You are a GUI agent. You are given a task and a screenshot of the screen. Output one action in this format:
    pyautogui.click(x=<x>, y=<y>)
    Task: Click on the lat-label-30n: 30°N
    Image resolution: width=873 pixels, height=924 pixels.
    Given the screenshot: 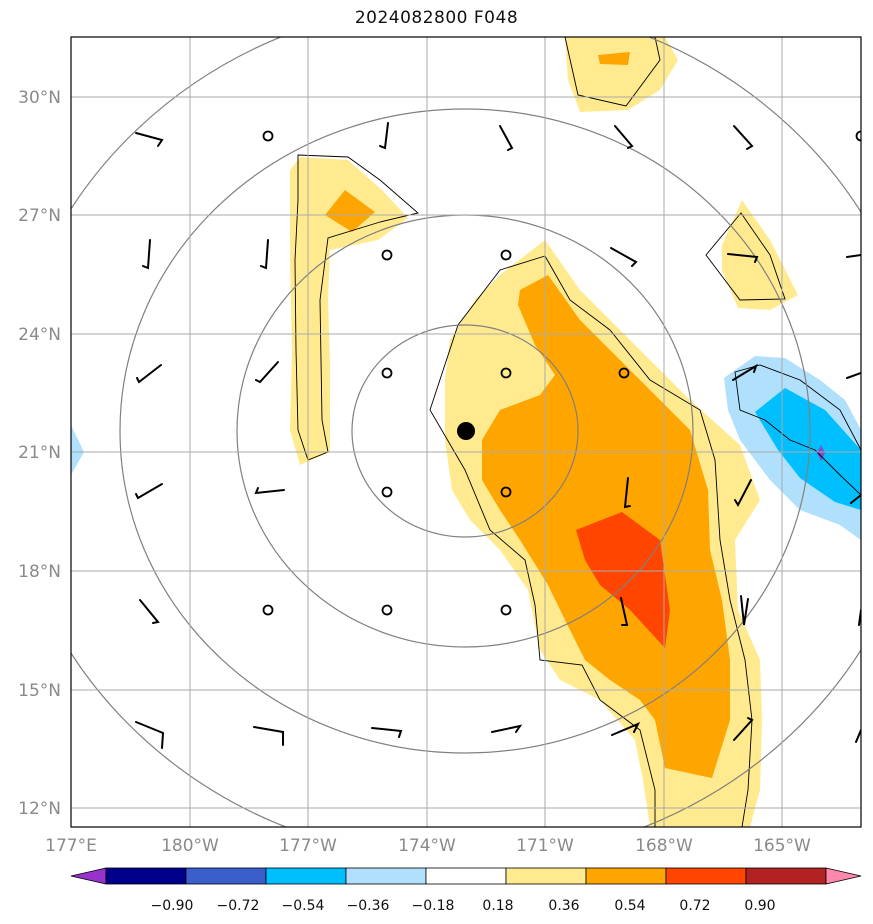 What is the action you would take?
    pyautogui.click(x=39, y=98)
    